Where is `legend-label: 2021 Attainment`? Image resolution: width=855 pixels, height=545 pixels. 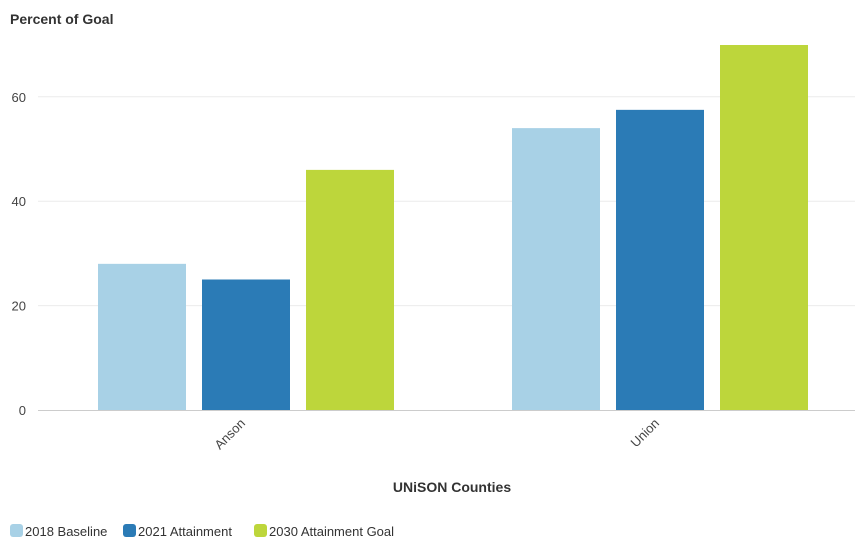 legend-label: 2021 Attainment is located at coordinates (185, 531).